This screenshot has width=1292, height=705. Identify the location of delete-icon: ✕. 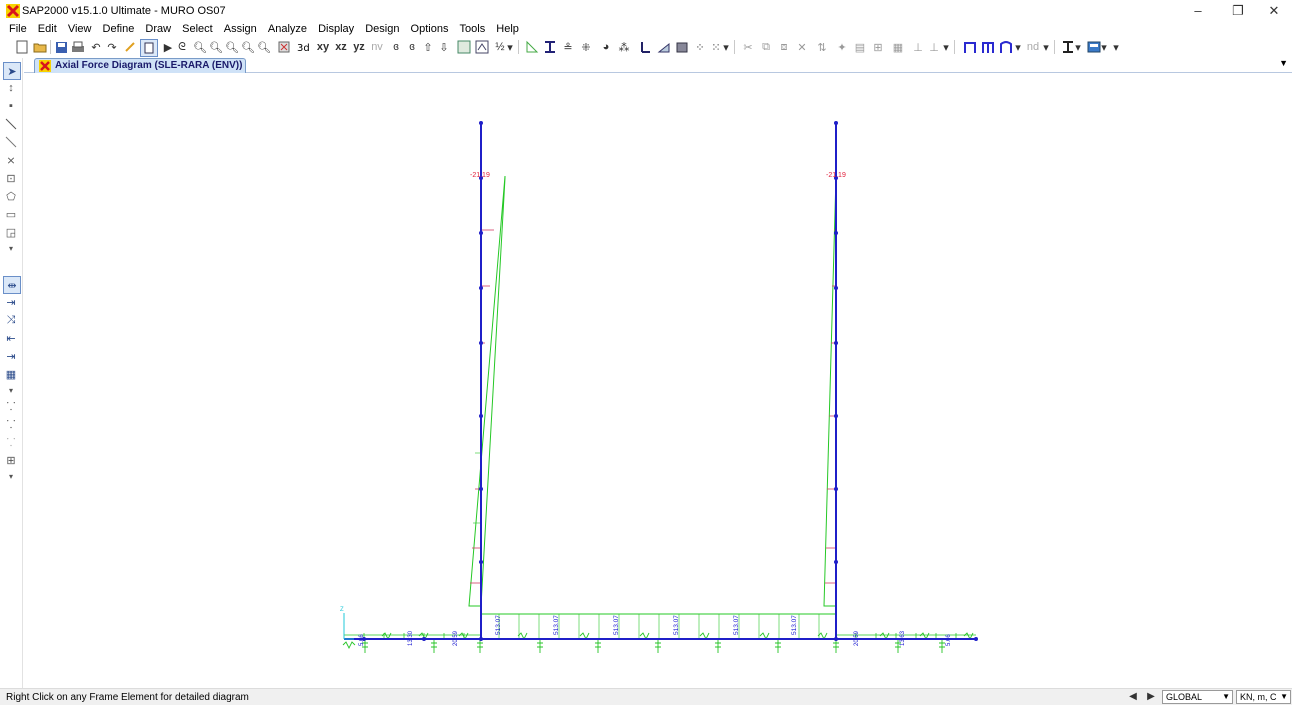
(802, 47).